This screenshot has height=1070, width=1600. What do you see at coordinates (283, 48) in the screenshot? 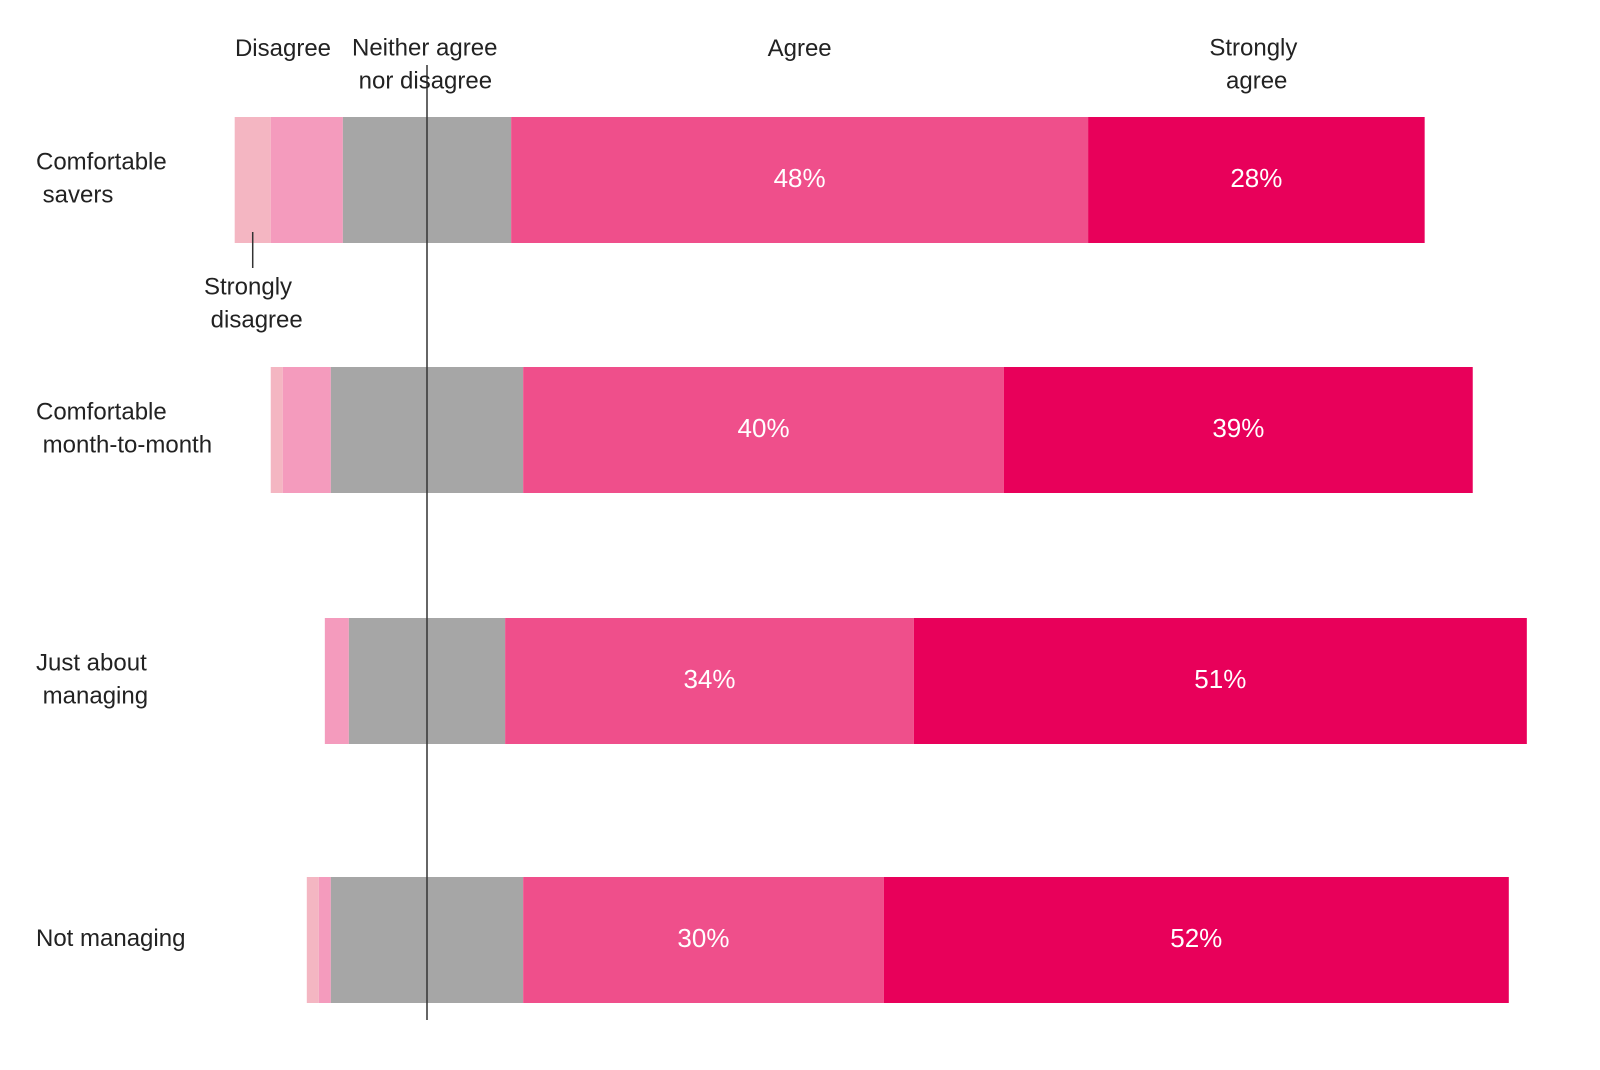
I see `legend-label: Disagree` at bounding box center [283, 48].